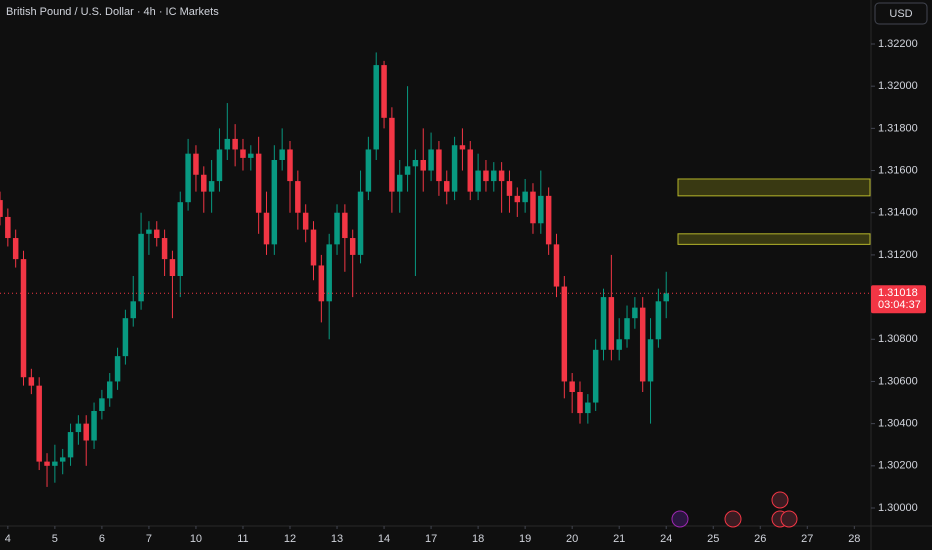 The width and height of the screenshot is (932, 550). I want to click on zone, so click(774, 187).